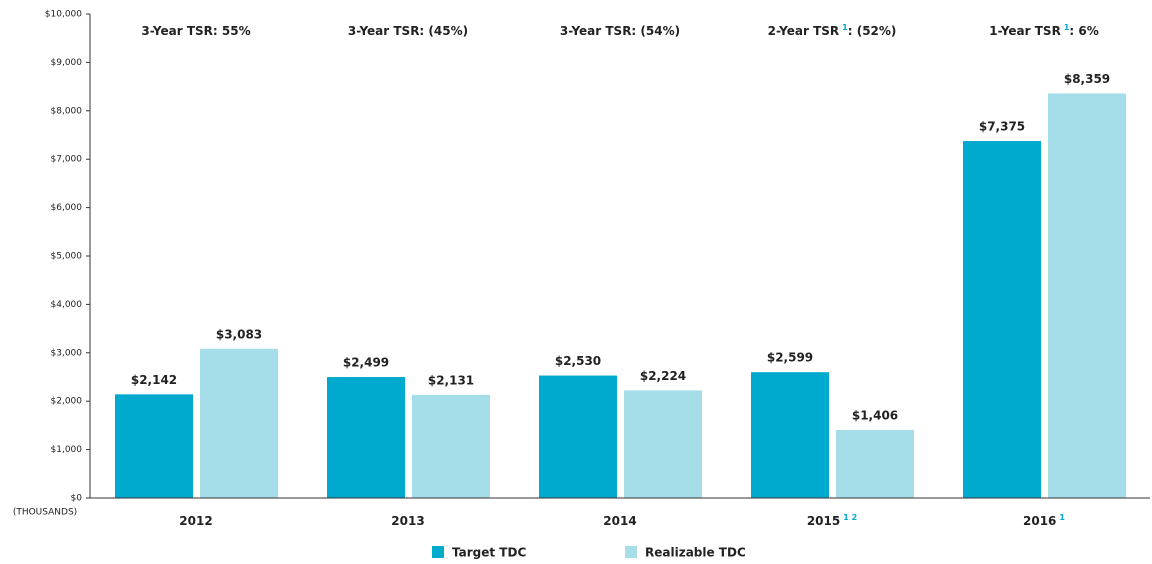 The height and width of the screenshot is (564, 1152). I want to click on value-label: $2,499, so click(366, 363).